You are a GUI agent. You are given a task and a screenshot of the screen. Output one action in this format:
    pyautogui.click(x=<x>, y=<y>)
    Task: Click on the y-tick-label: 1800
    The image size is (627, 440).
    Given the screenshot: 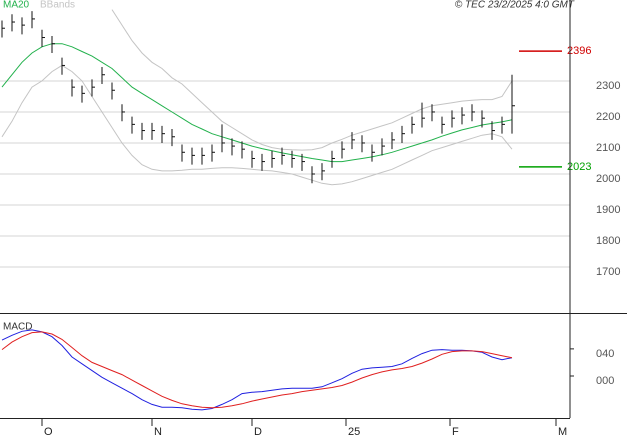 What is the action you would take?
    pyautogui.click(x=608, y=241)
    